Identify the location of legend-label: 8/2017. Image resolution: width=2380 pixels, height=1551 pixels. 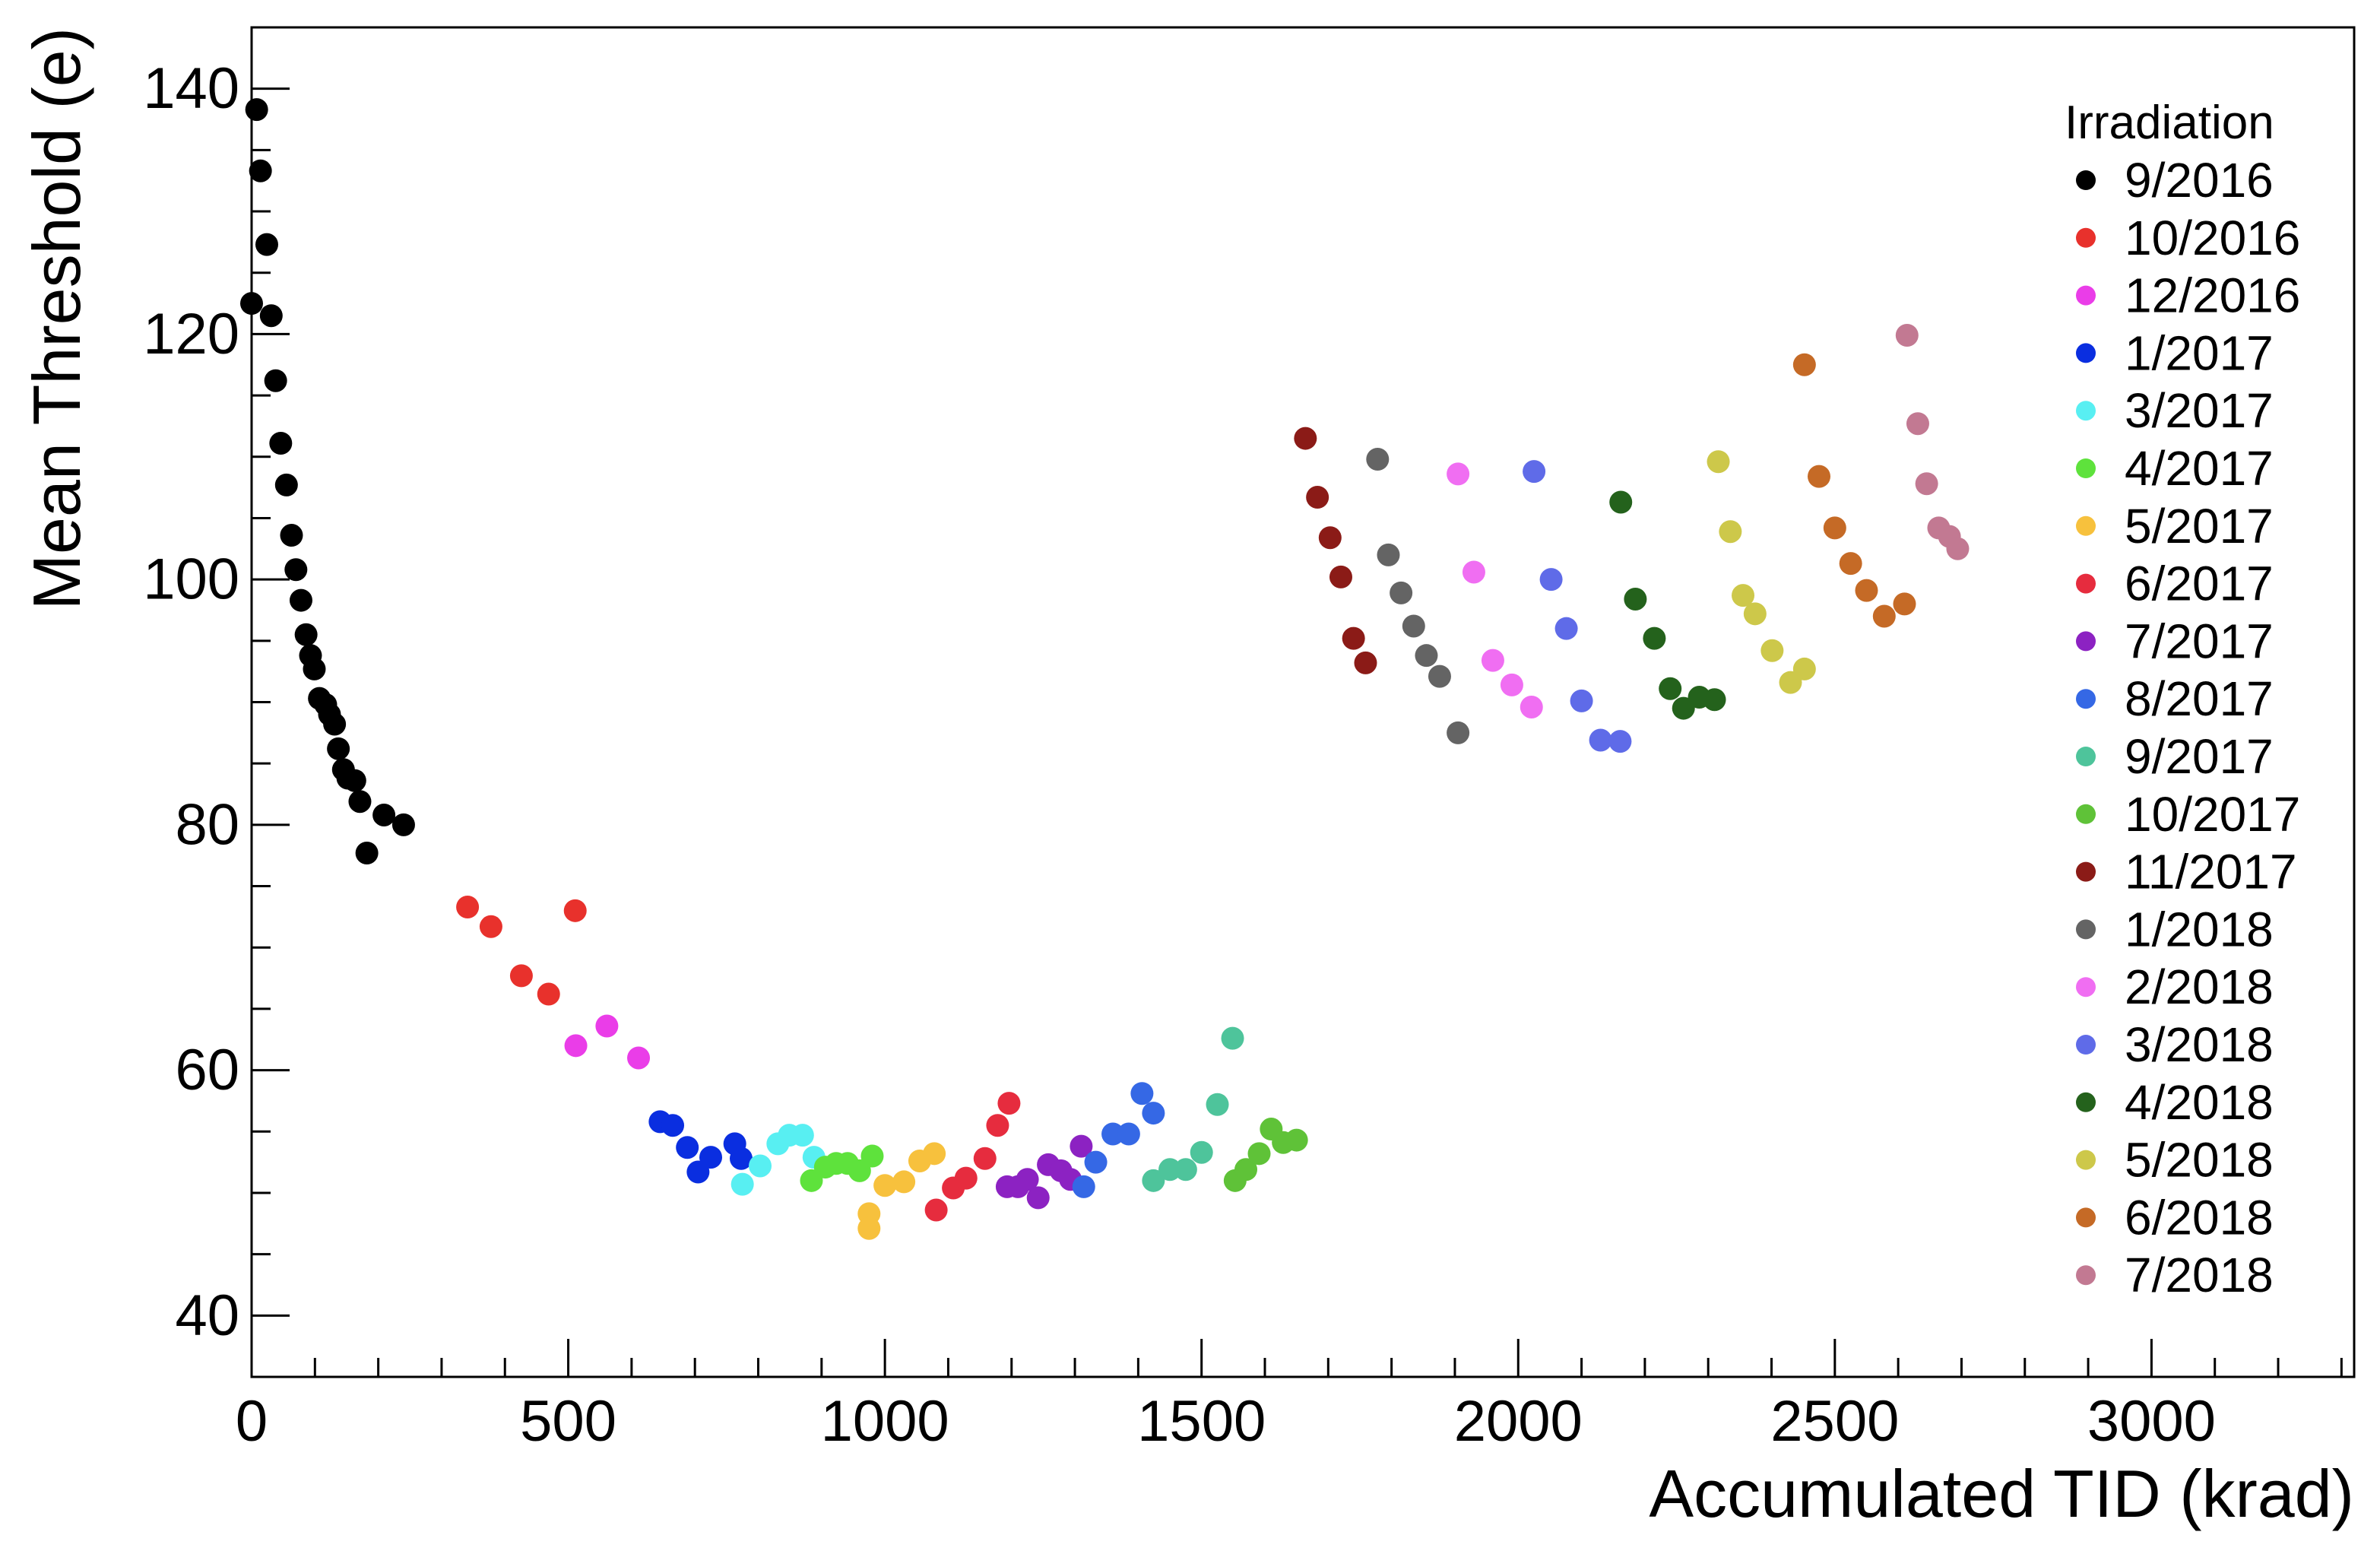
(2199, 698).